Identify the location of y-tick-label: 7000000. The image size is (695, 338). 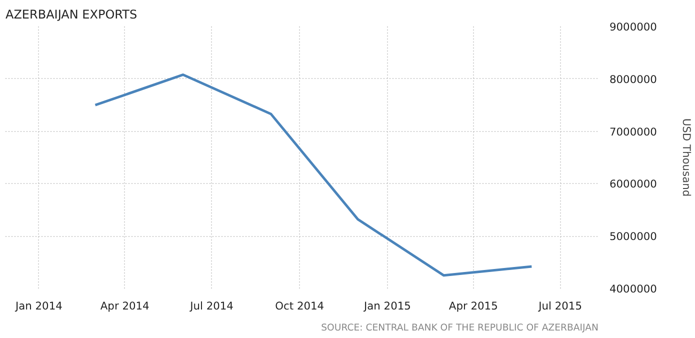
(634, 131).